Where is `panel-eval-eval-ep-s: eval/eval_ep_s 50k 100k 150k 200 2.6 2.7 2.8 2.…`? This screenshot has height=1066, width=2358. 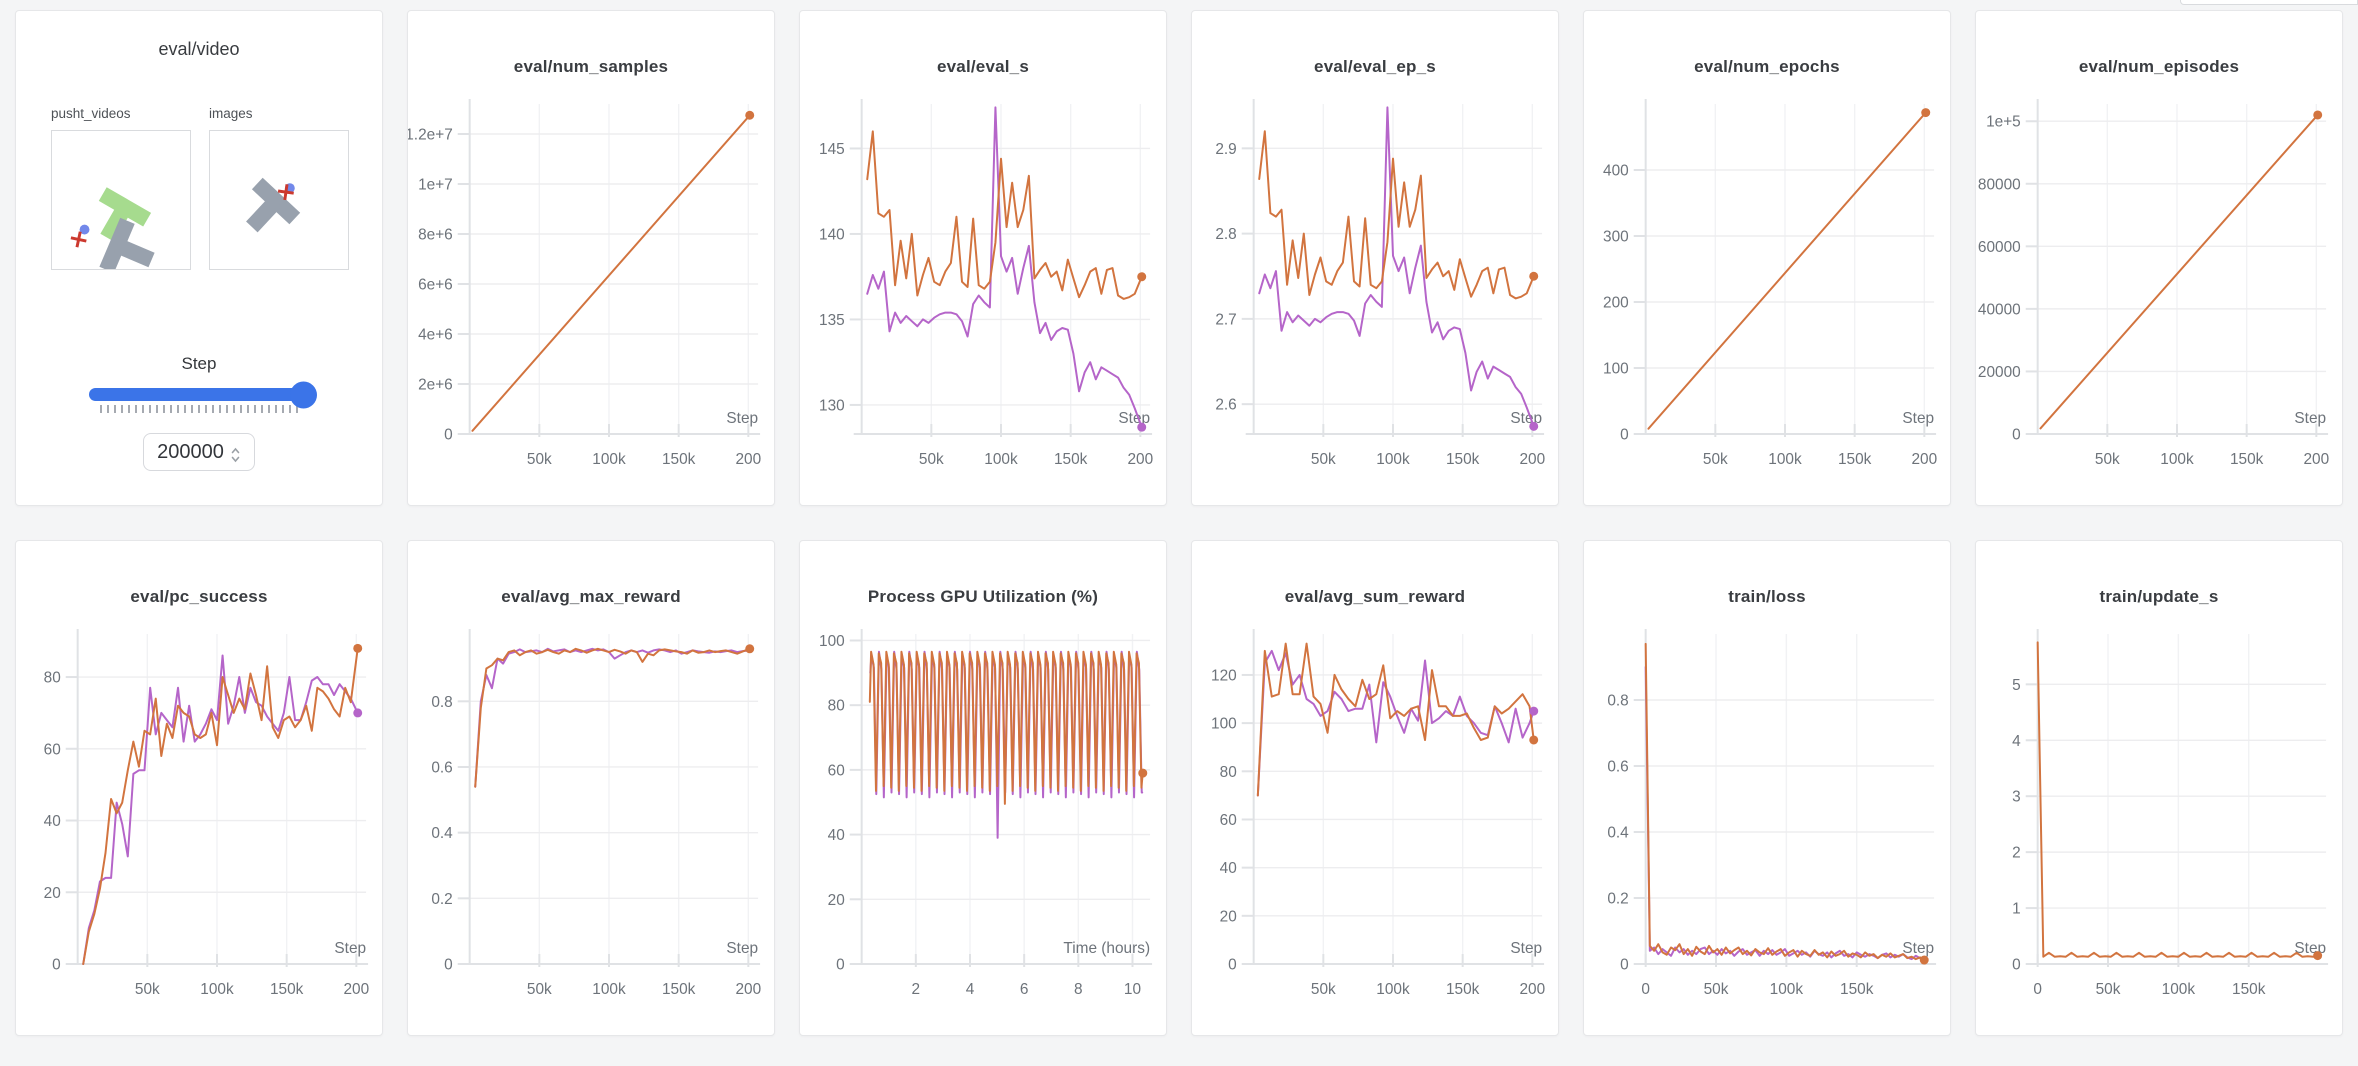
panel-eval-eval-ep-s: eval/eval_ep_s 50k 100k 150k 200 2.6 2.7 2.8 2.… is located at coordinates (1375, 258).